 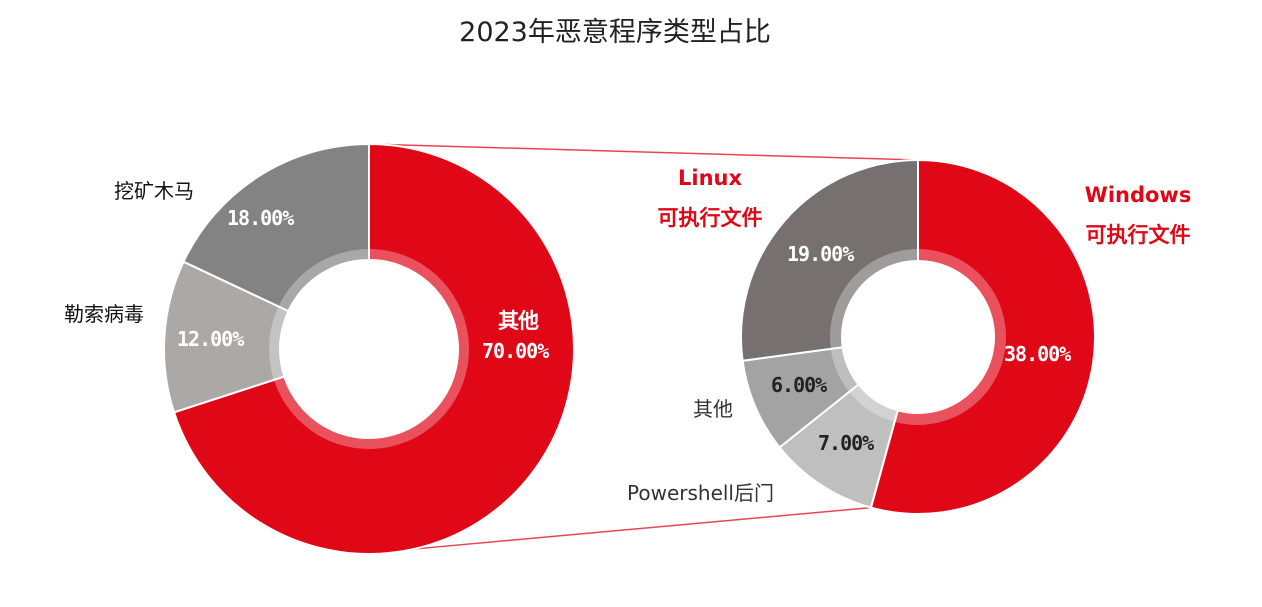 What do you see at coordinates (710, 218) in the screenshot?
I see `linux-label-line2: 可执行文件` at bounding box center [710, 218].